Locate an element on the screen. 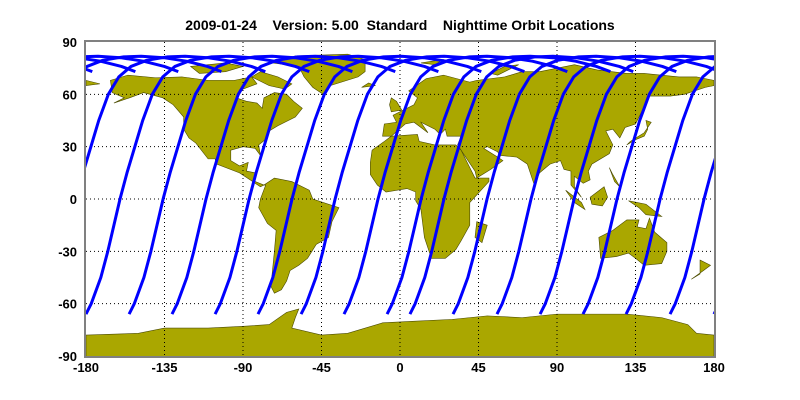 The height and width of the screenshot is (400, 800). landmass-africa is located at coordinates (430, 196).